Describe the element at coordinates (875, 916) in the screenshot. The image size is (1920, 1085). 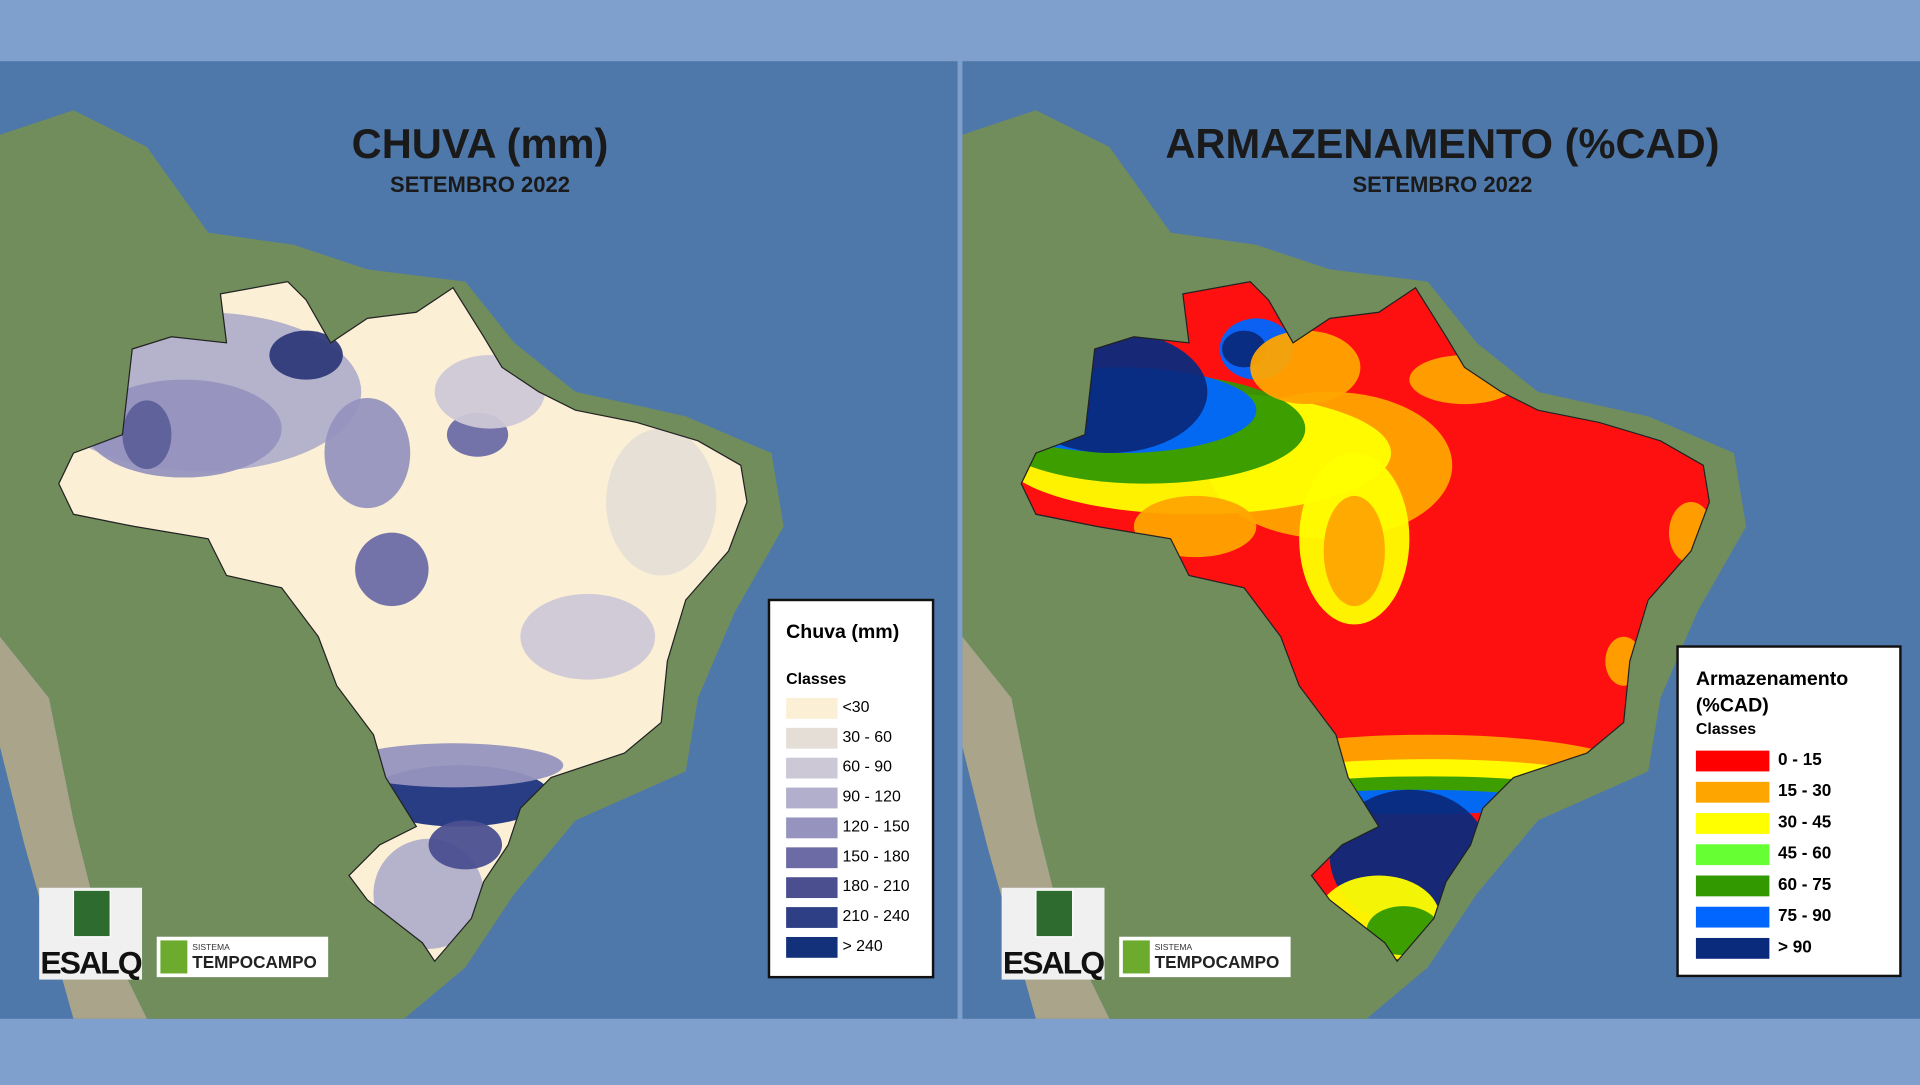
I see `legend-label: 210 - 240` at that location.